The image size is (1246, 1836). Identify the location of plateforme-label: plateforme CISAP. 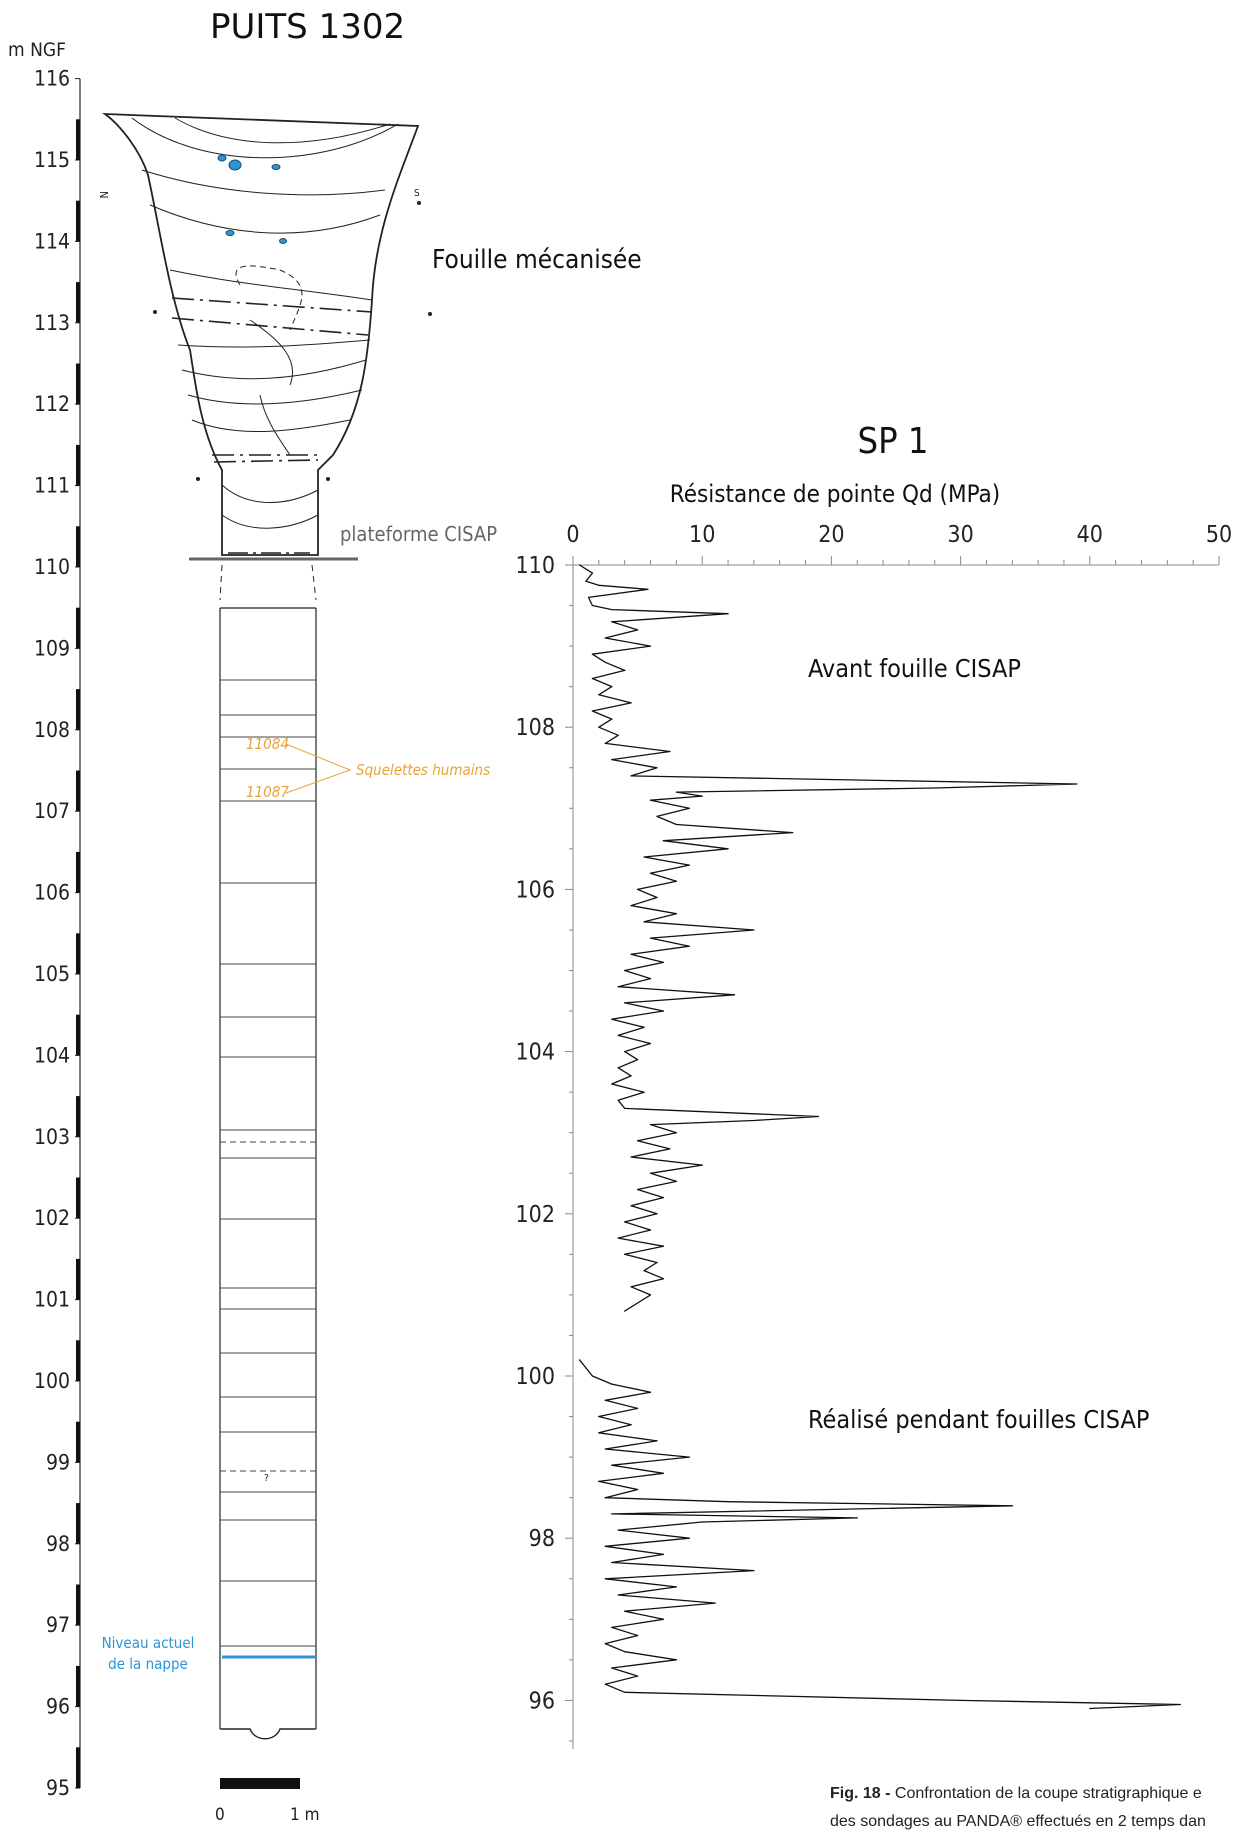
(418, 534).